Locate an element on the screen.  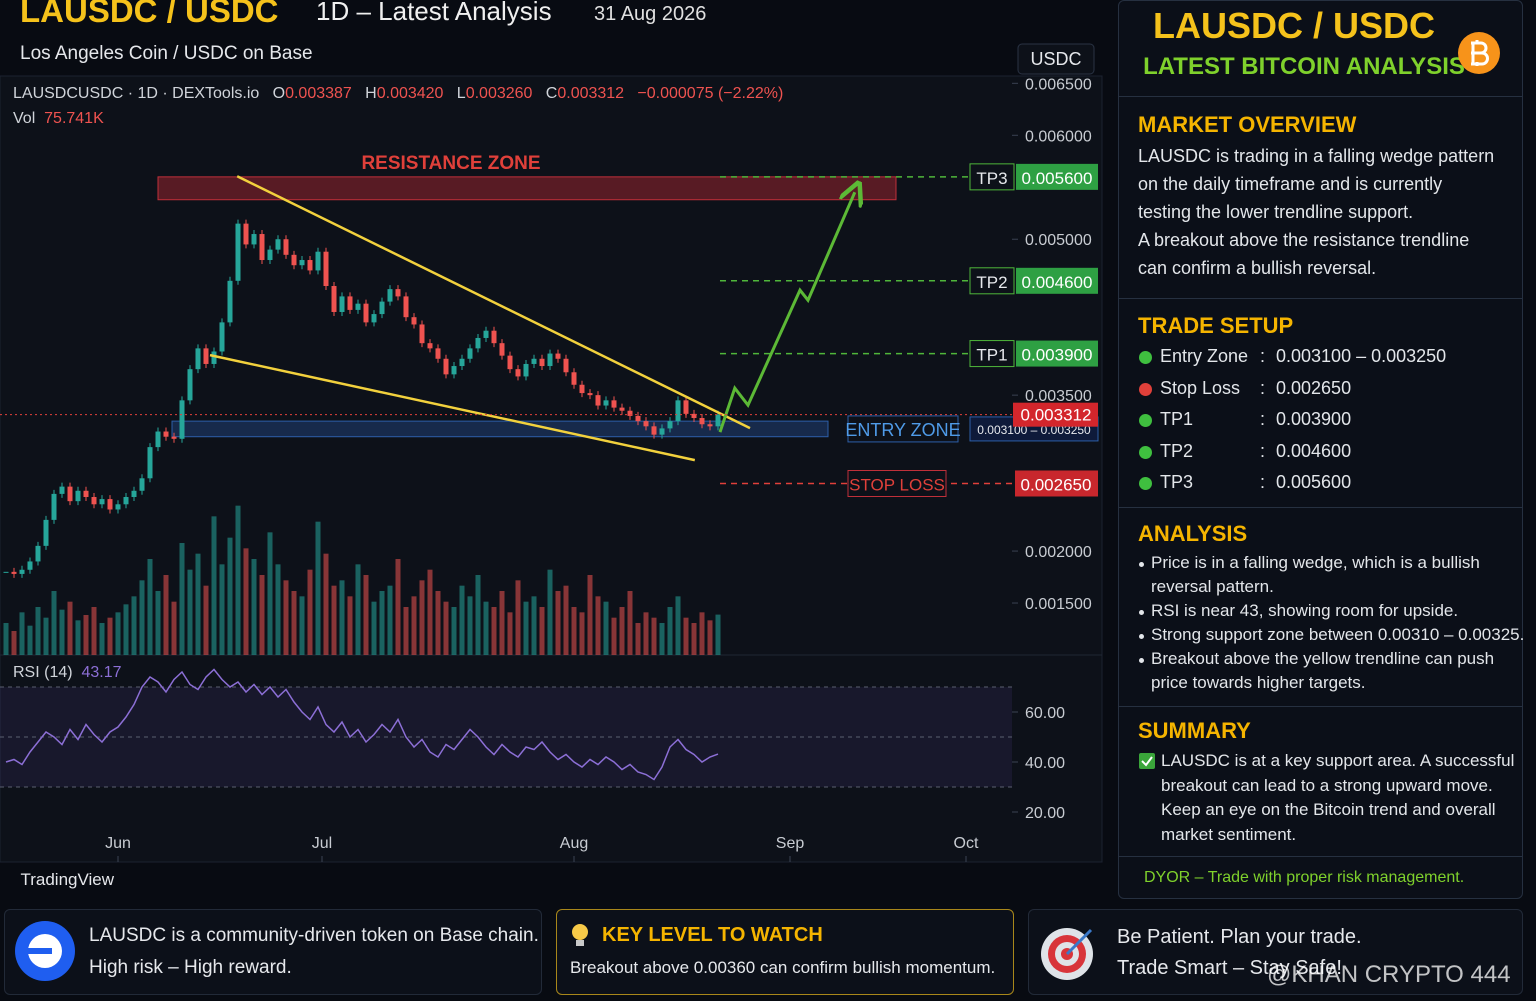
setup-label: Entry Zone is located at coordinates (1204, 356).